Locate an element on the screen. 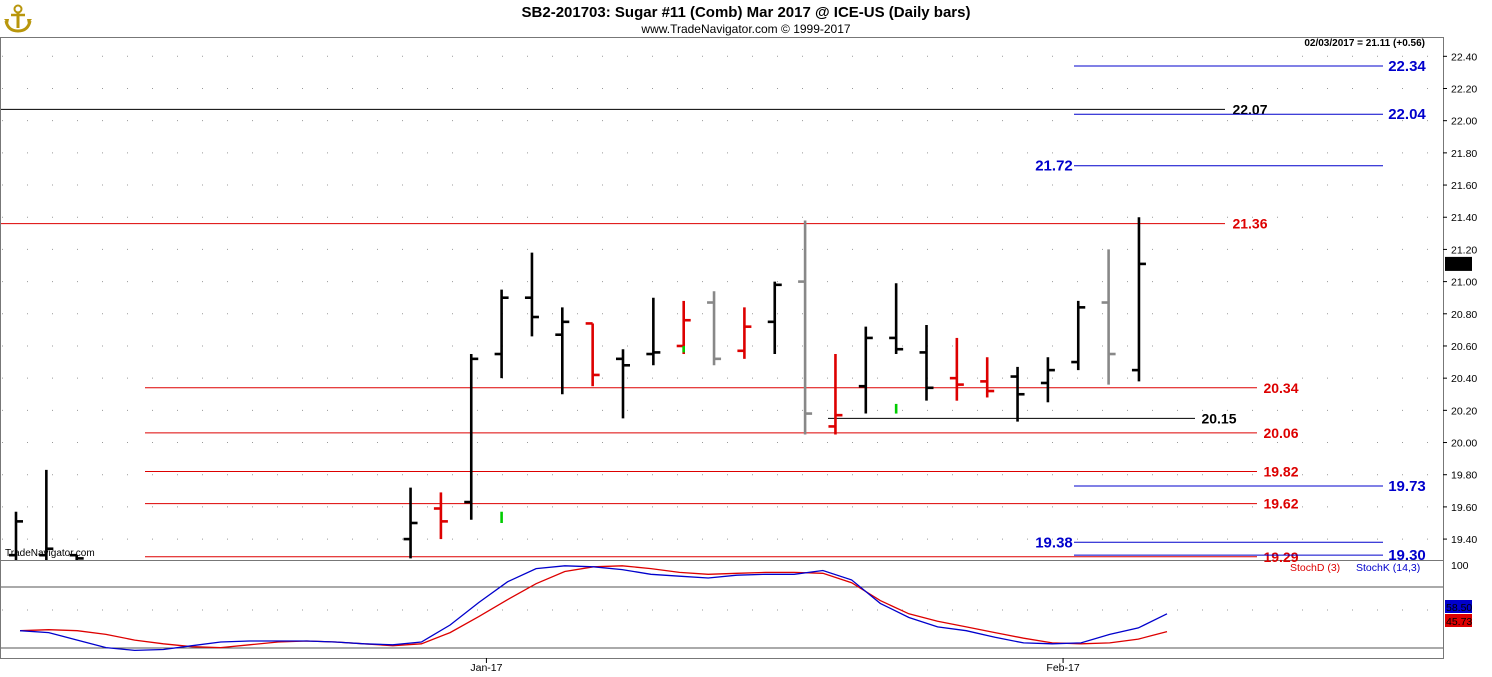 This screenshot has height=677, width=1492. stoch-panel-frame is located at coordinates (722, 609).